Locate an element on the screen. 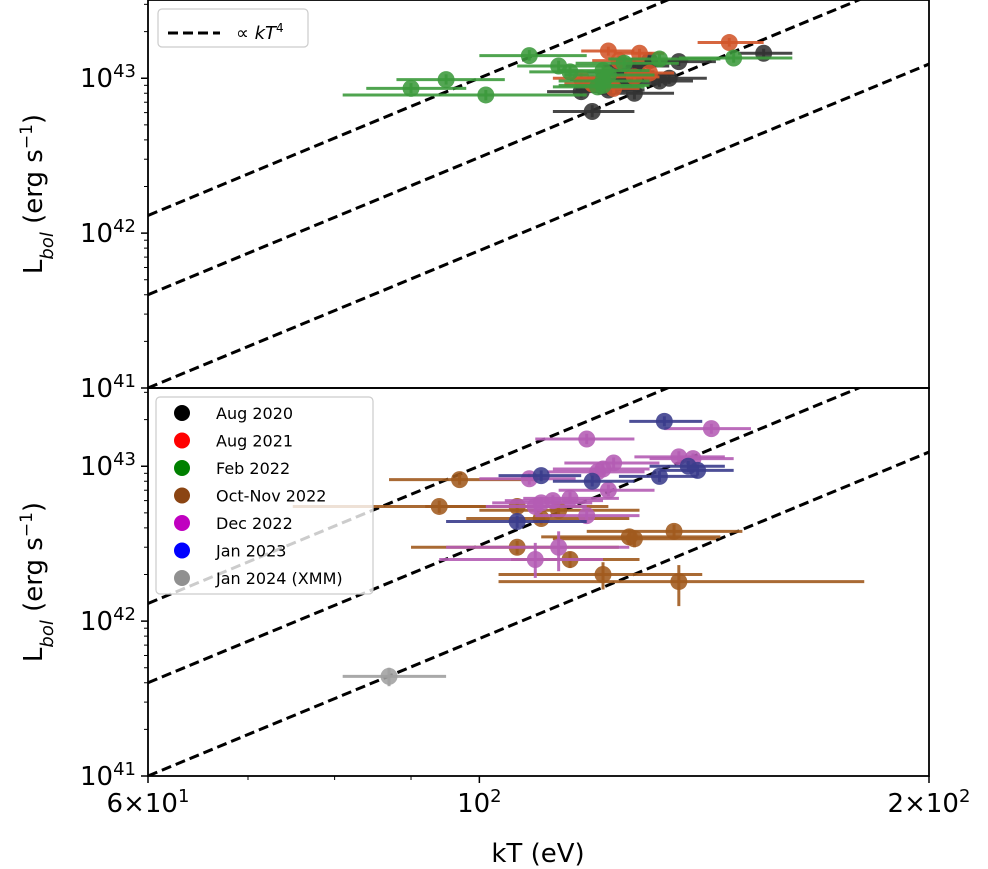 Image resolution: width=988 pixels, height=869 pixels. legend-box-top is located at coordinates (233, 28).